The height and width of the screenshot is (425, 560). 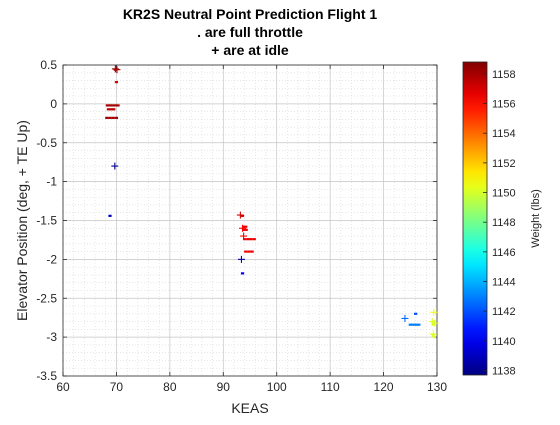 What do you see at coordinates (437, 387) in the screenshot?
I see `x-tick-label: 130` at bounding box center [437, 387].